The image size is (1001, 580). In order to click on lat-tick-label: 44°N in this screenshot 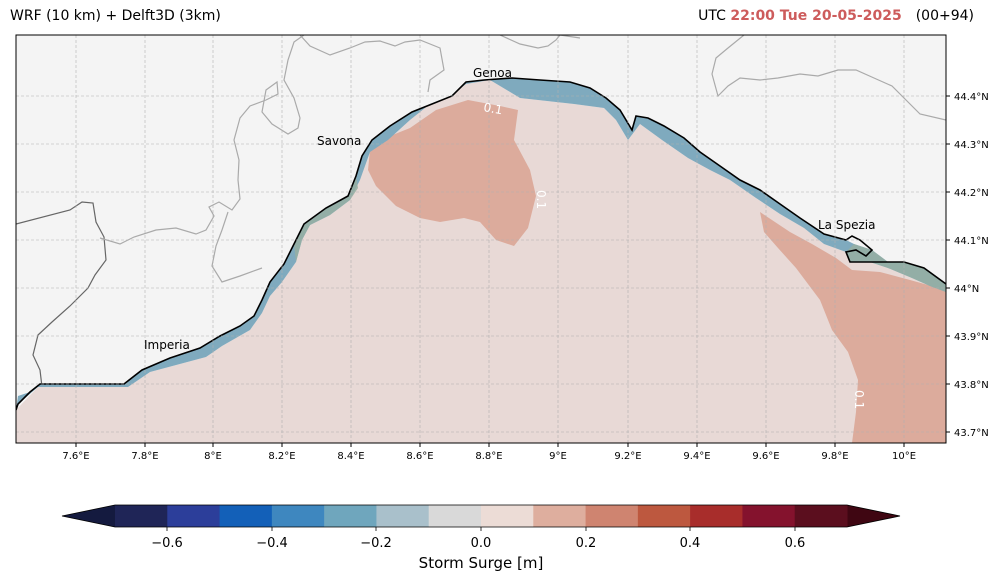, I will do `click(966, 289)`.